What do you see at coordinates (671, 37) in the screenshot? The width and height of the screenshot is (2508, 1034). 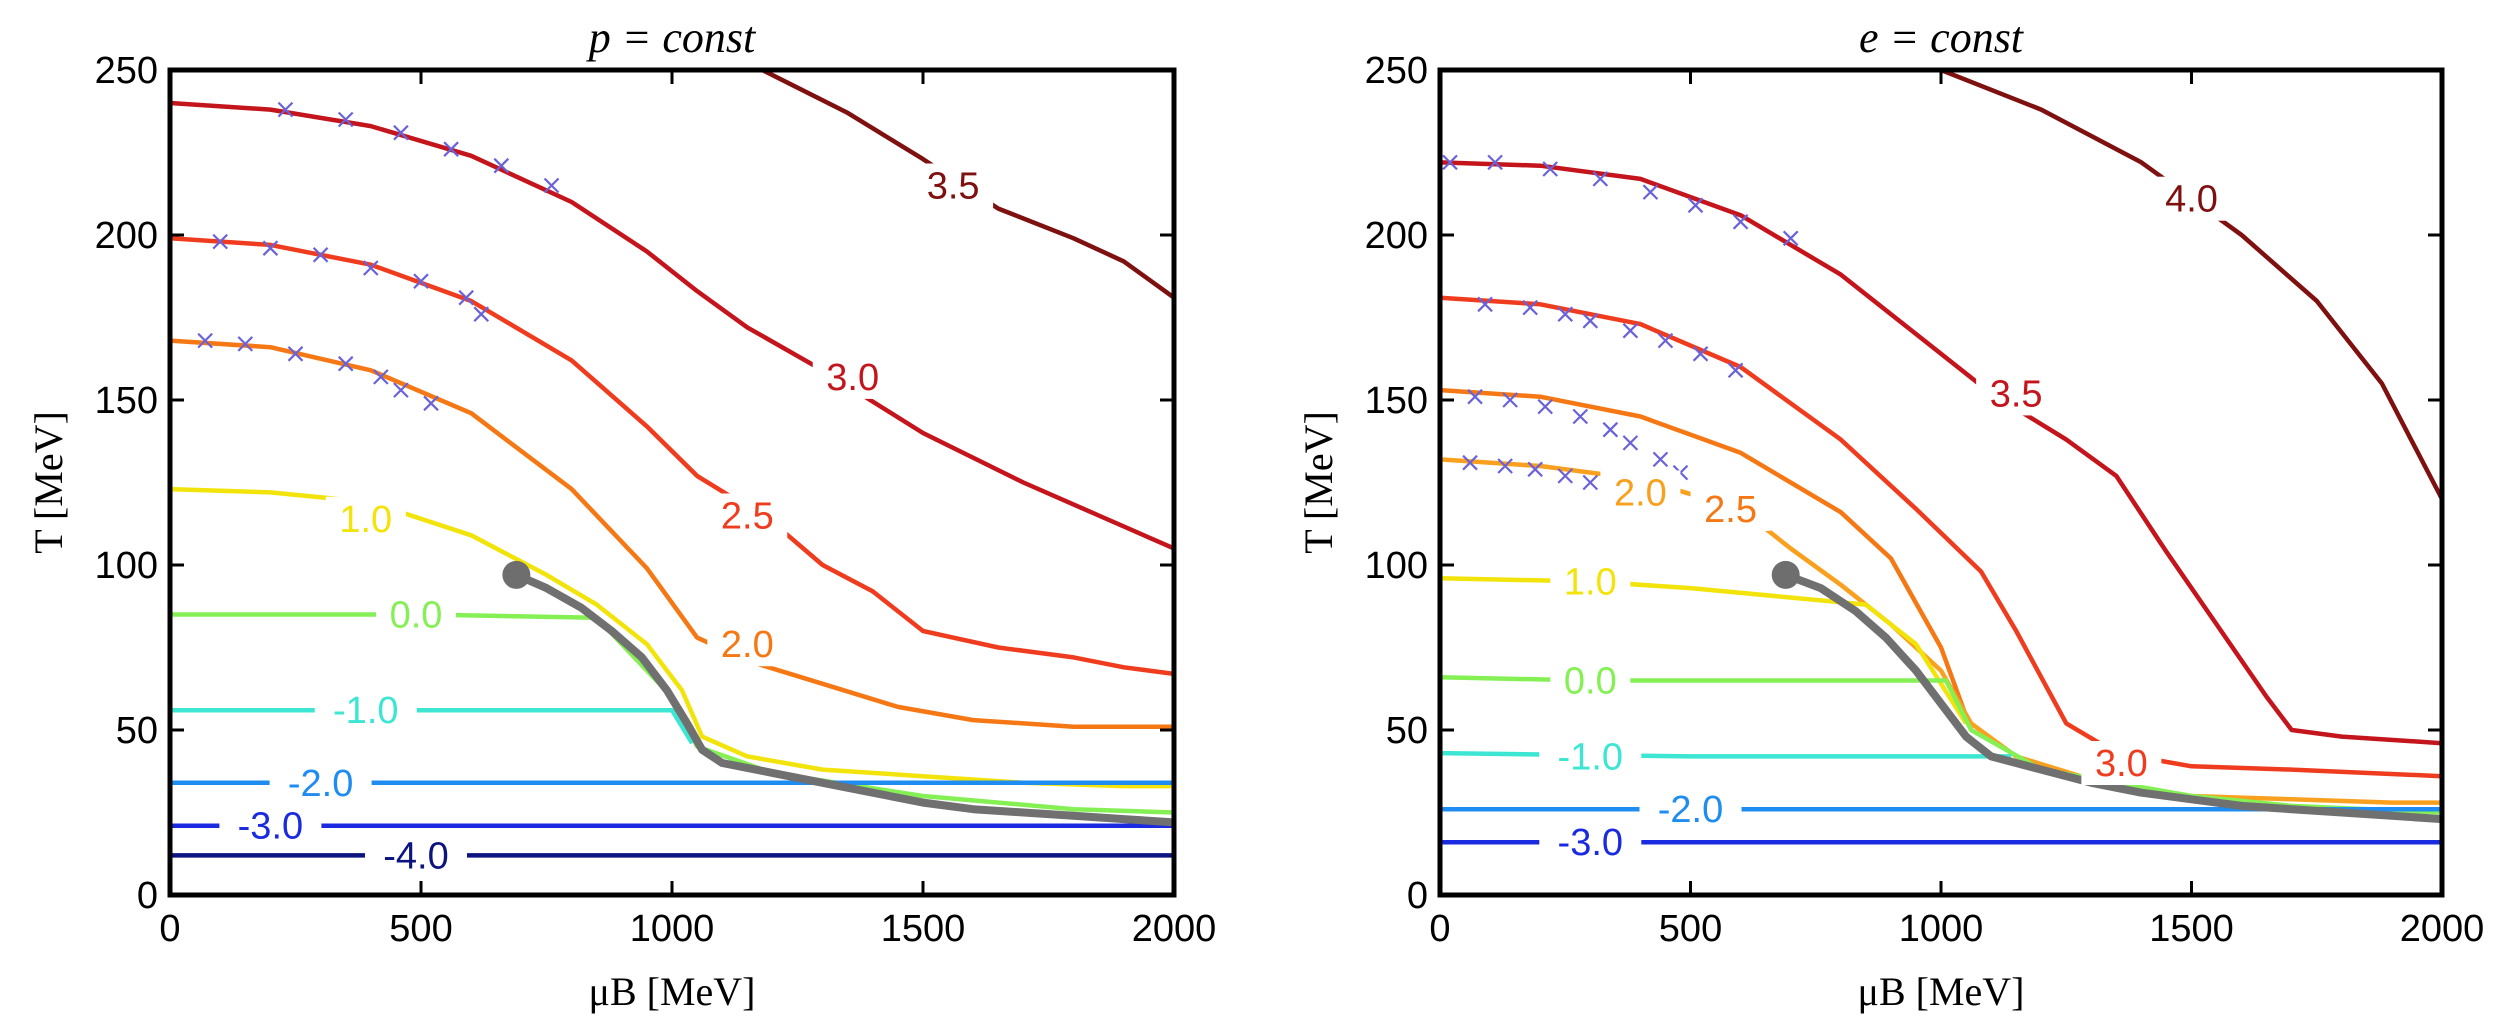 I see `chart-title: p = const` at bounding box center [671, 37].